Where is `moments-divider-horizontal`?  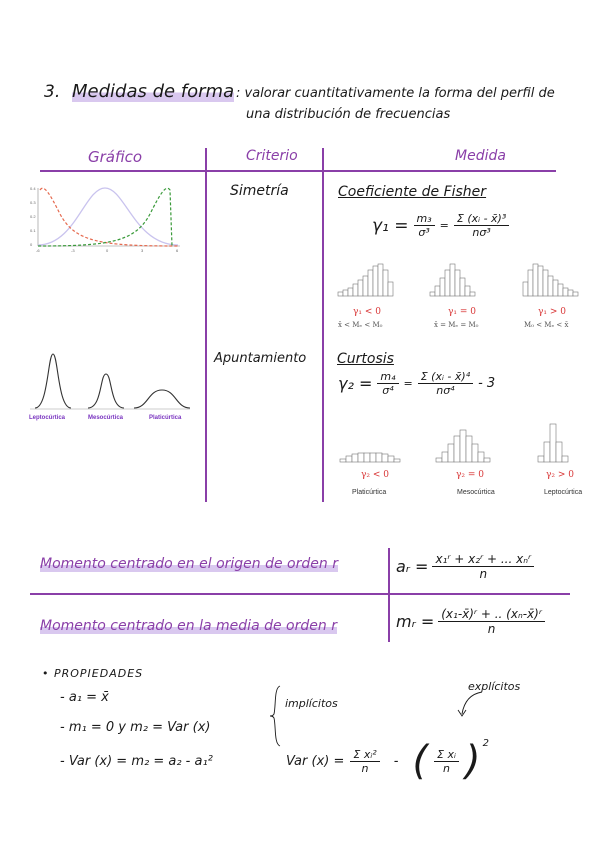 moments-divider-horizontal is located at coordinates (300, 594).